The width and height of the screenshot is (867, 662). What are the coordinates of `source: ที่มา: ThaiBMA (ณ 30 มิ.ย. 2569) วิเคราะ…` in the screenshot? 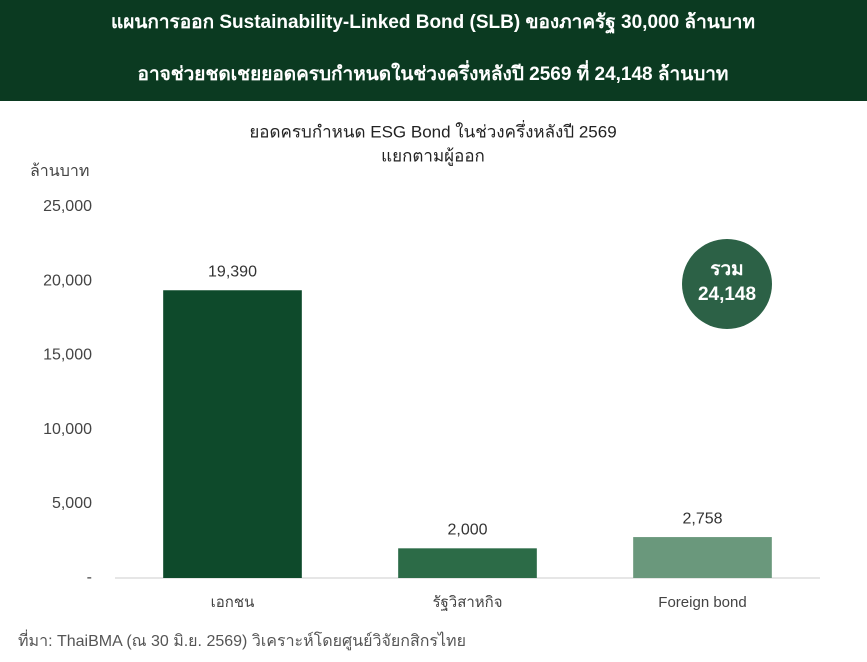 It's located at (242, 640).